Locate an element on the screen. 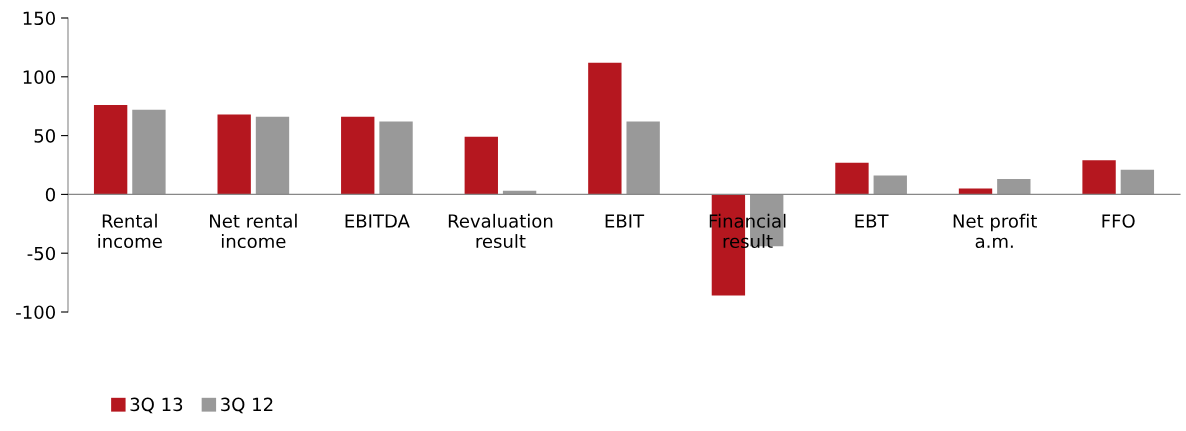 The height and width of the screenshot is (431, 1186). y-tick-label: 100 is located at coordinates (39, 77).